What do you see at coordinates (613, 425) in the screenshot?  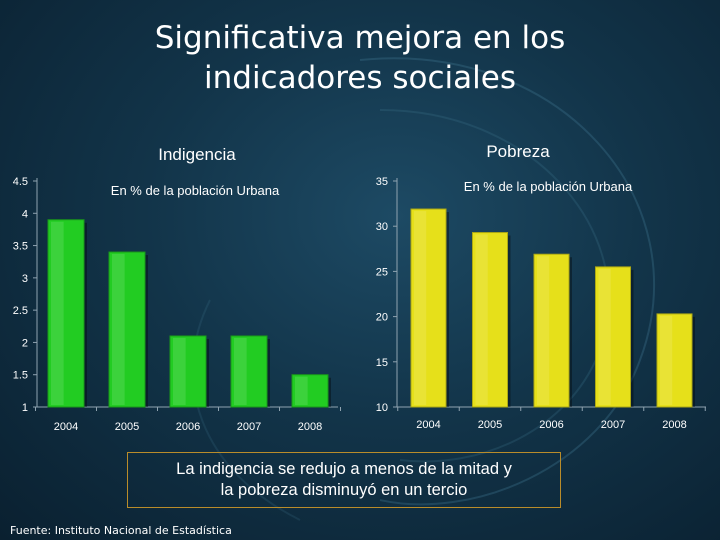 I see `pobreza-x-label: 2007` at bounding box center [613, 425].